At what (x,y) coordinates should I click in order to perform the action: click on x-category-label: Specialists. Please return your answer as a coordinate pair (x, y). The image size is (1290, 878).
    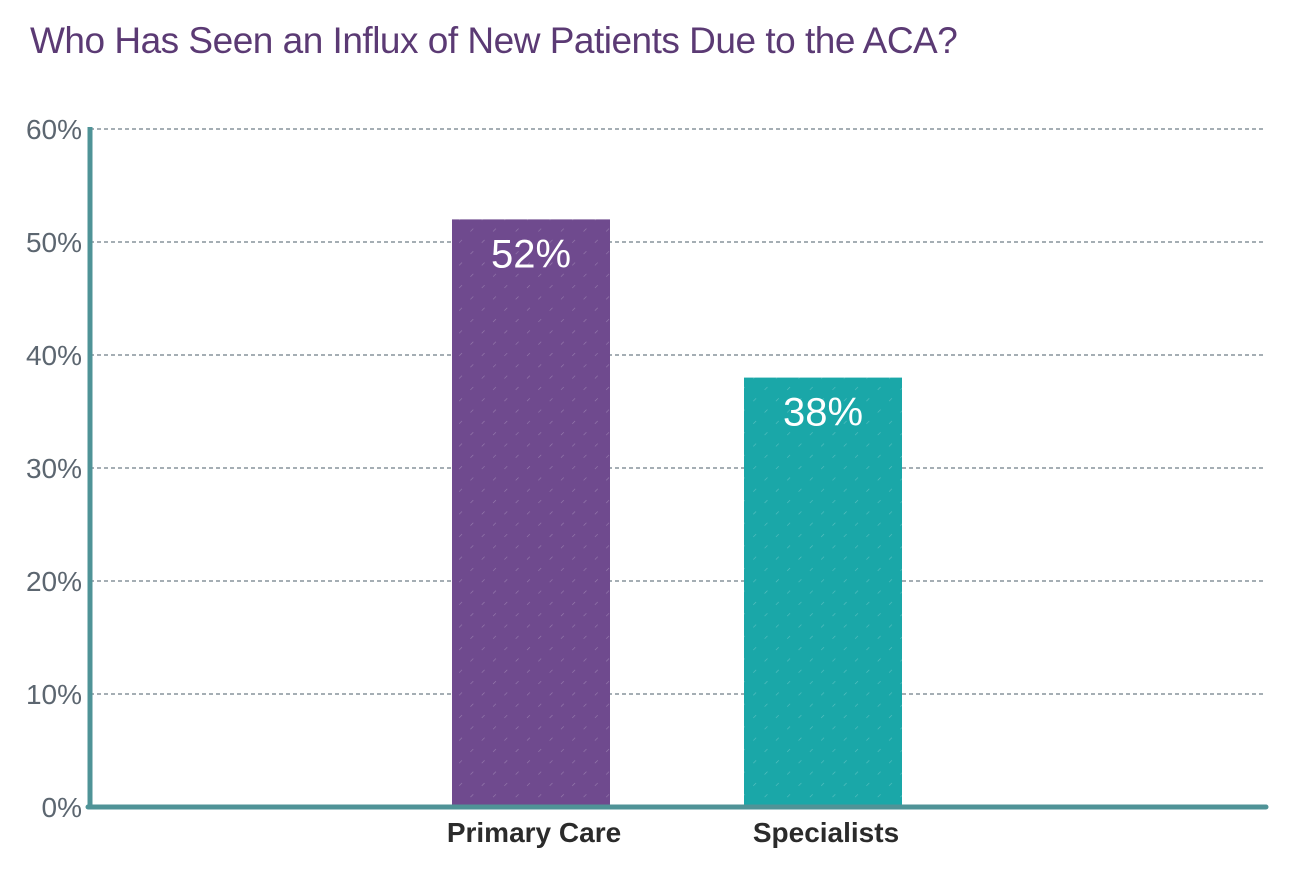
    Looking at the image, I should click on (826, 832).